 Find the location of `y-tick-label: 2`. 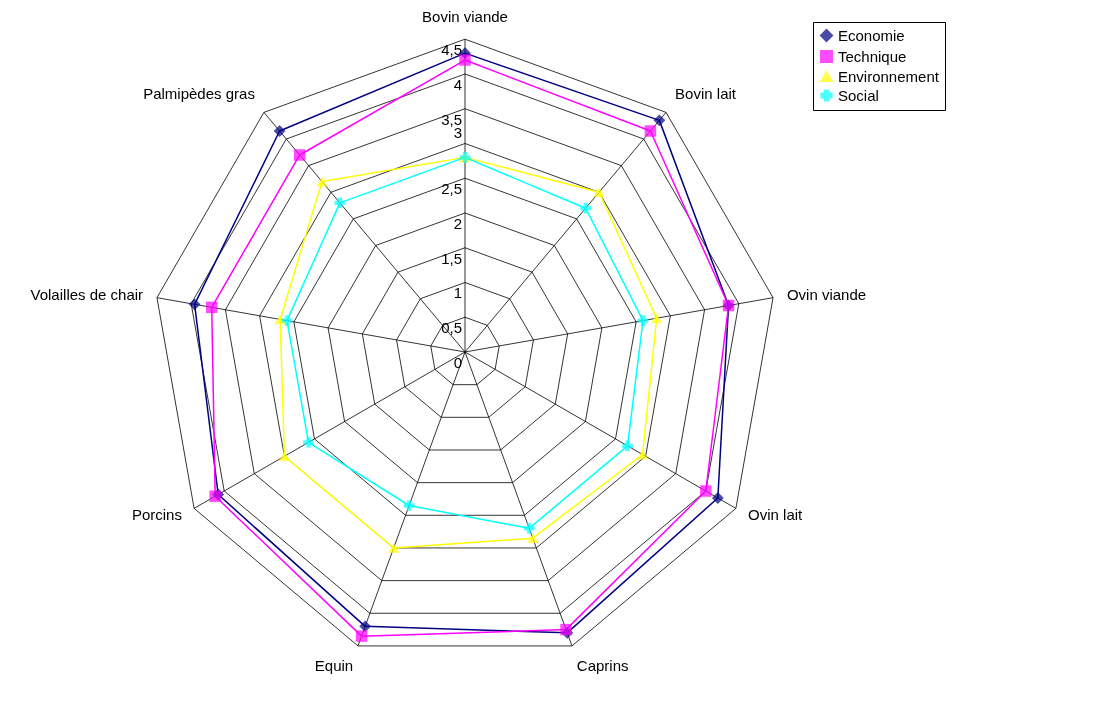

y-tick-label: 2 is located at coordinates (457, 223).